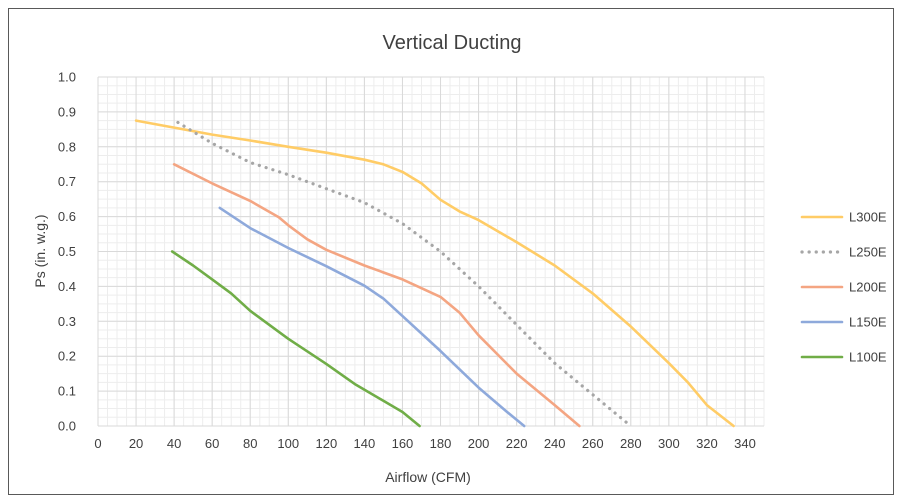  I want to click on x-tick-label: 180, so click(441, 443).